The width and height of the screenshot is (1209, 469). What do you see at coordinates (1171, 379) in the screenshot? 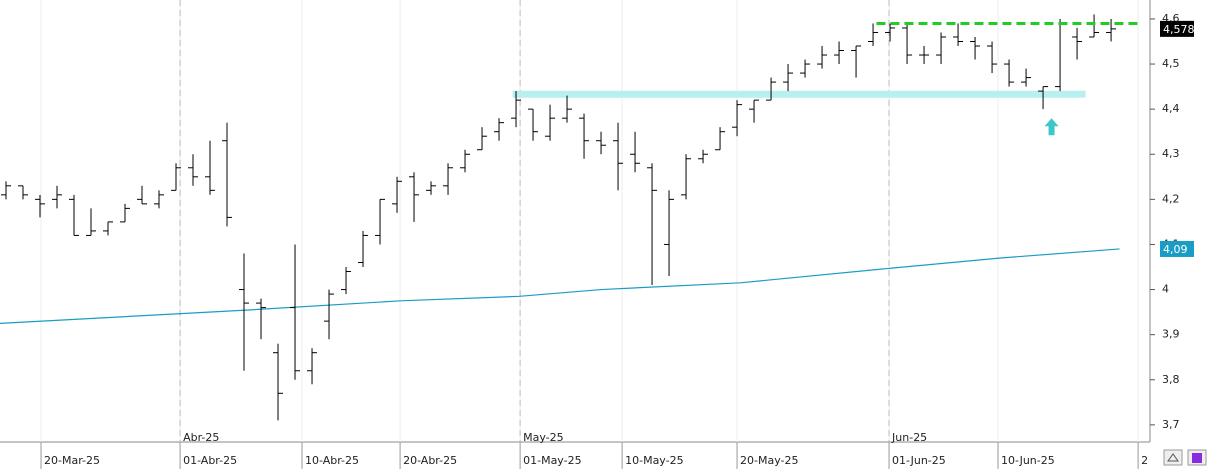
I see `y-tick-label: 3,8` at bounding box center [1171, 379].